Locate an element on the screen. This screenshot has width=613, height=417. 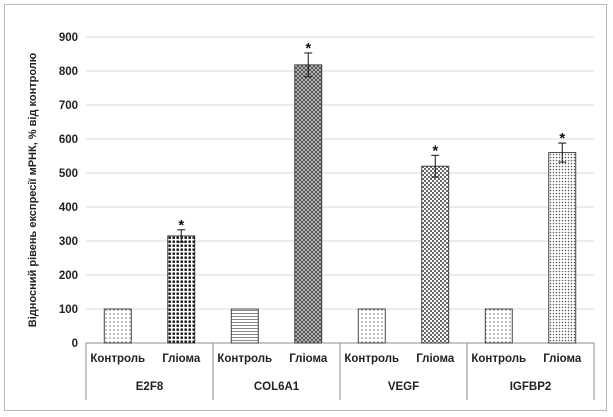
x-group-label: IGFBP2 is located at coordinates (531, 387).